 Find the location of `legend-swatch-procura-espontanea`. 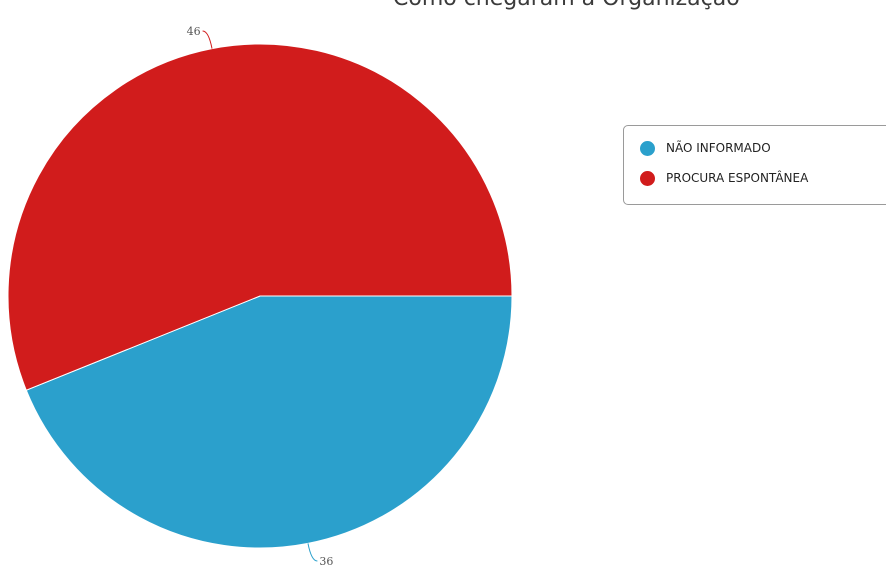

legend-swatch-procura-espontanea is located at coordinates (647, 178).